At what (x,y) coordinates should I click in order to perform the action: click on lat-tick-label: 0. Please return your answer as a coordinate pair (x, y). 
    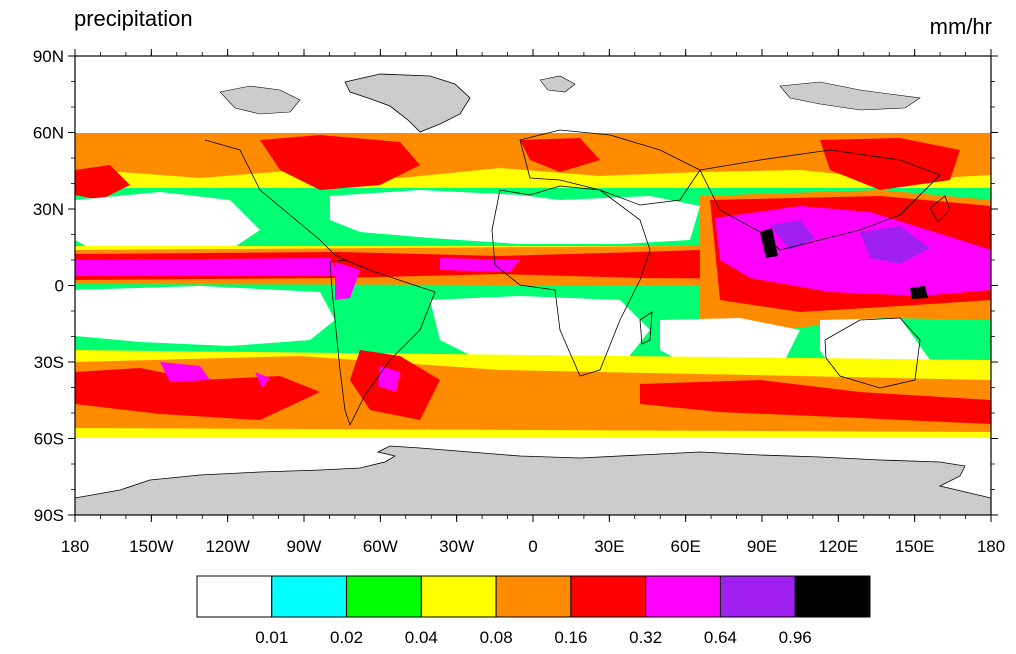
    Looking at the image, I should click on (59, 286).